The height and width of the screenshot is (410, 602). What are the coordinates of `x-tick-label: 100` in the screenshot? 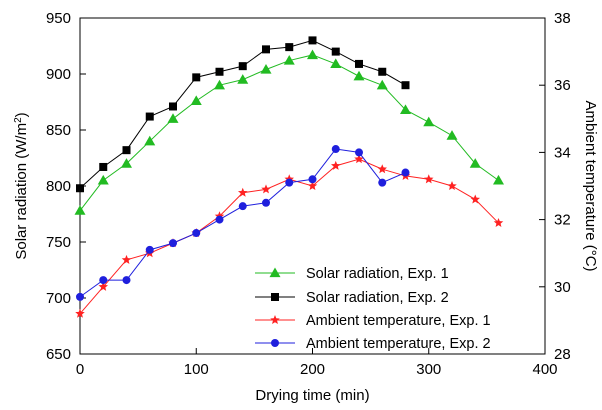 It's located at (196, 369).